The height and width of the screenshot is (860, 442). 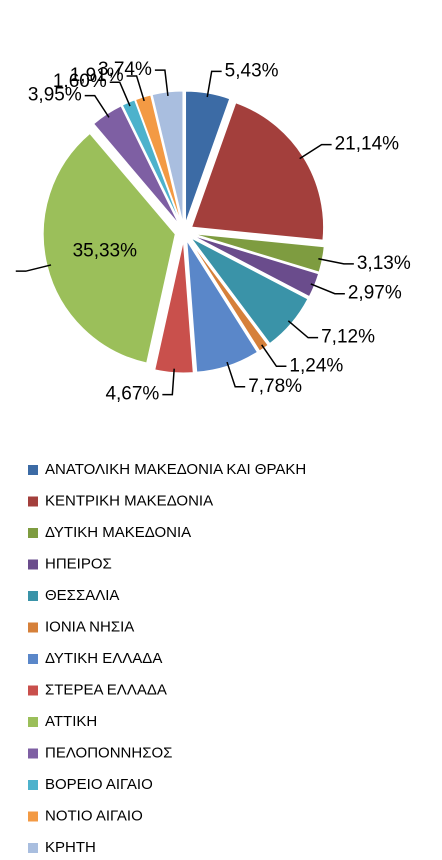 What do you see at coordinates (108, 752) in the screenshot?
I see `legend-label: ΠΕΛΟΠΟΝΝΗΣΟΣ` at bounding box center [108, 752].